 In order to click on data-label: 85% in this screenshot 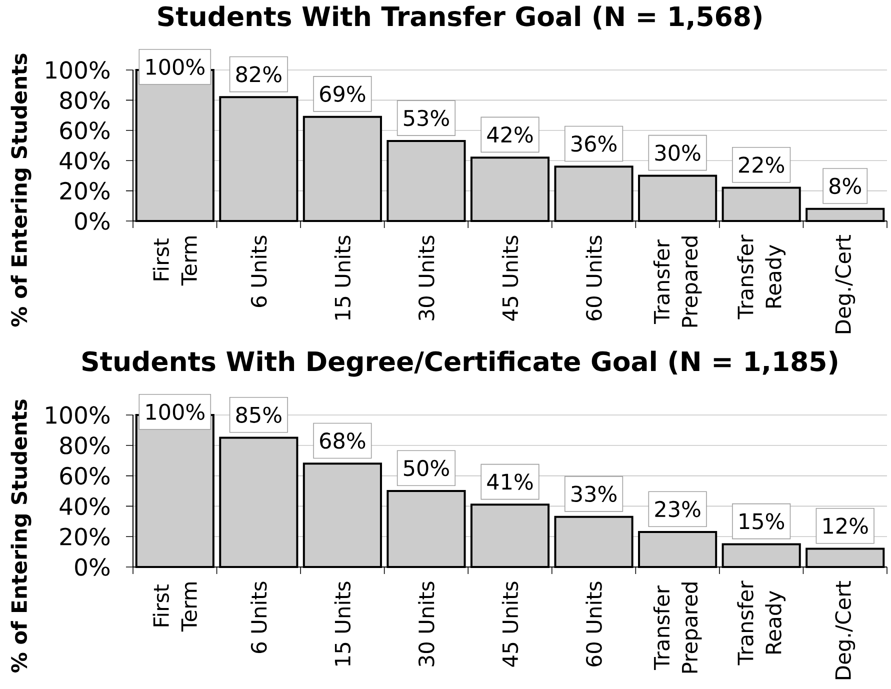, I will do `click(259, 414)`.